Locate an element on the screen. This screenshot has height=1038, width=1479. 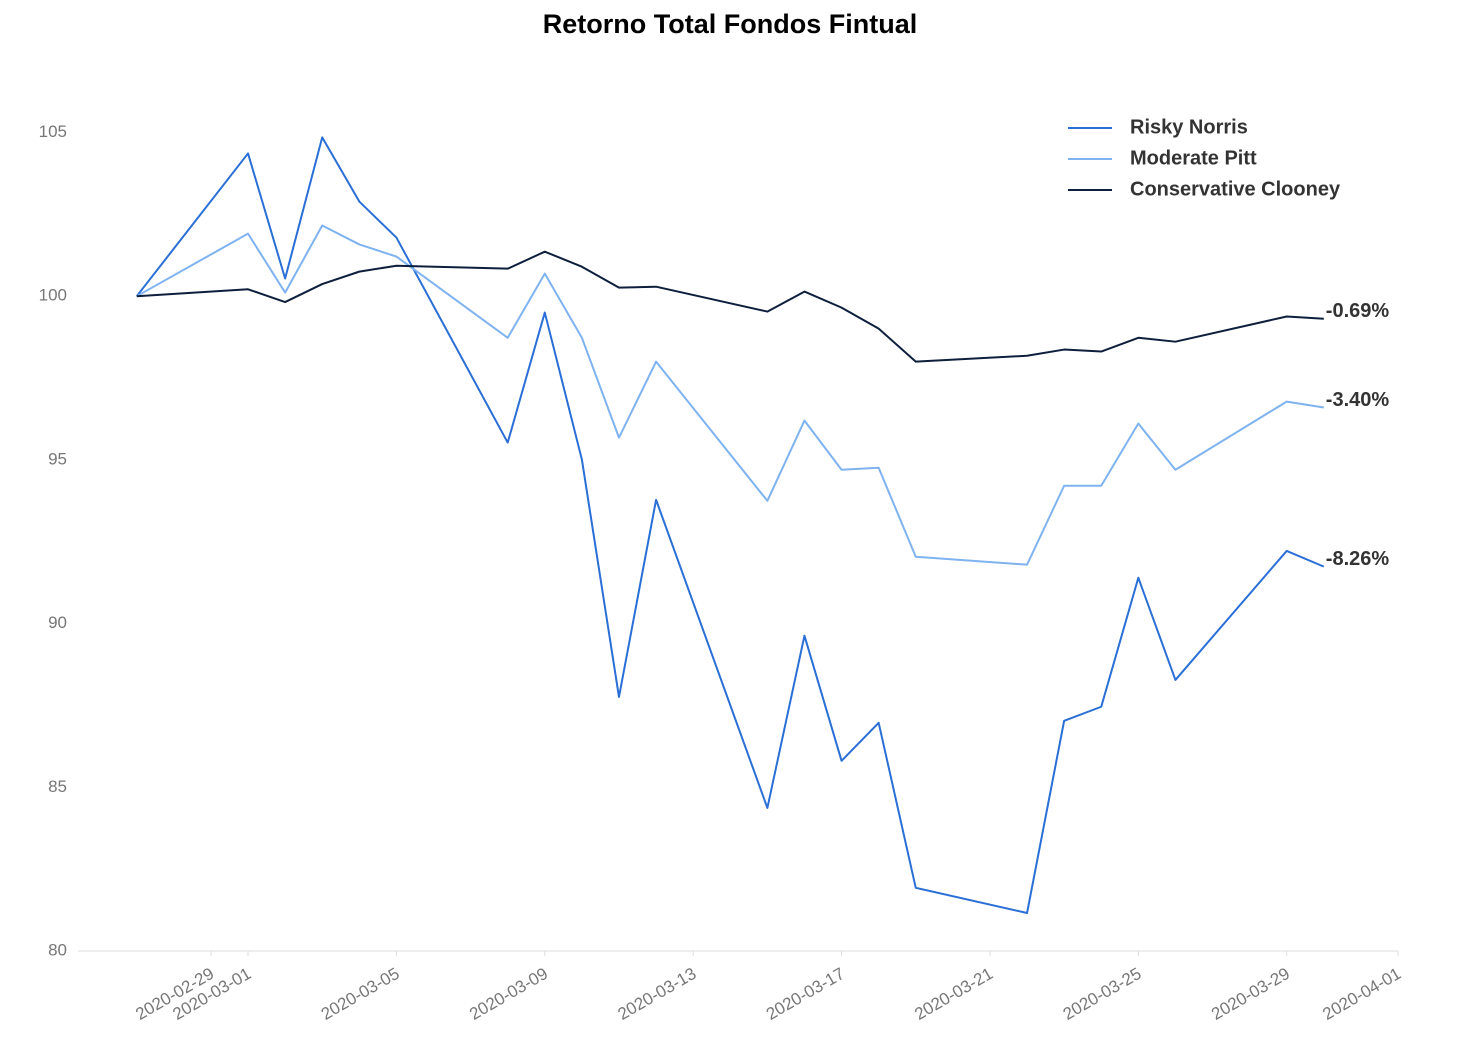
chart-title: Retorno Total Fondos Fintual is located at coordinates (730, 24).